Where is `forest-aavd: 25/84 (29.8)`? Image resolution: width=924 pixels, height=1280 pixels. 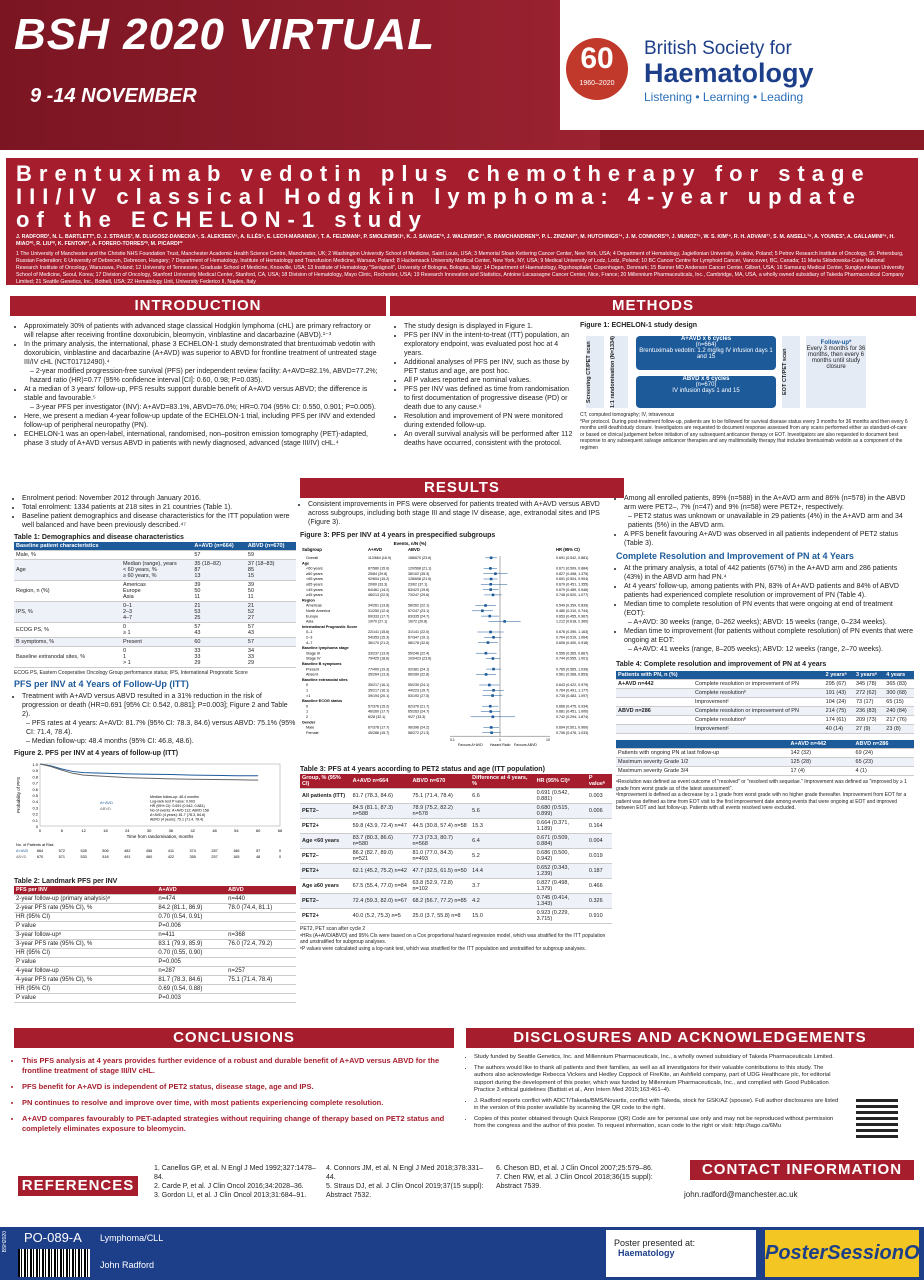
forest-aavd: 25/84 (29.8) is located at coordinates (377, 574).